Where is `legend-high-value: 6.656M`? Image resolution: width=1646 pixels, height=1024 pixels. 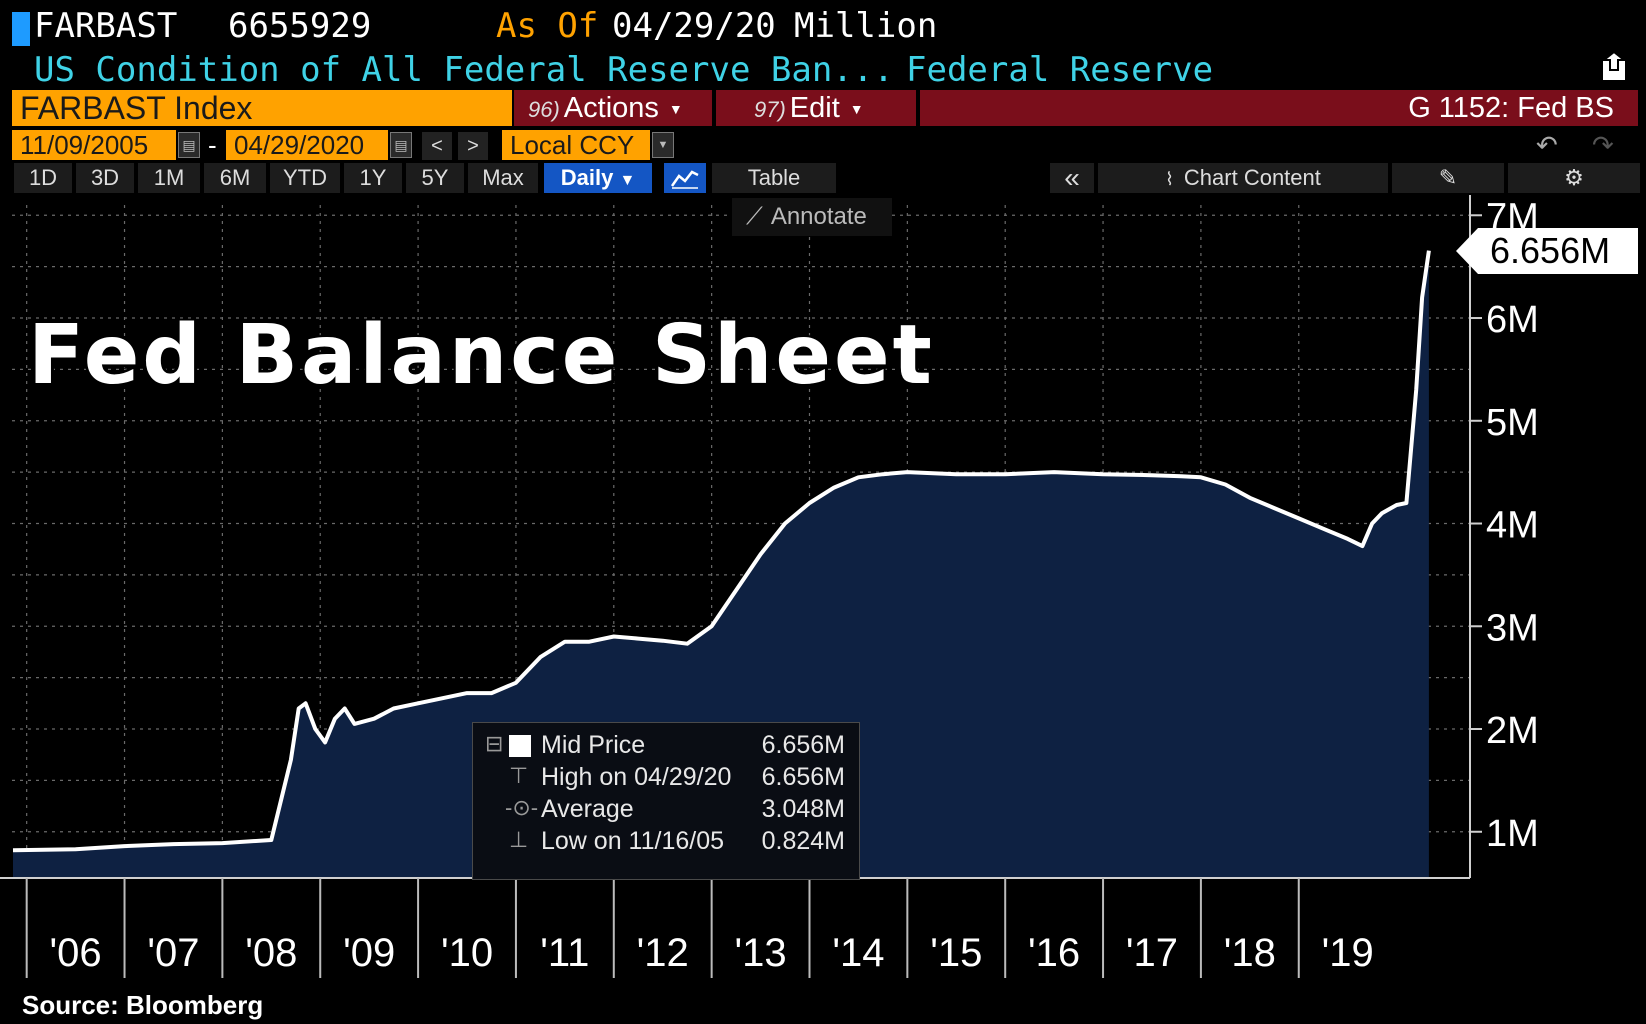 legend-high-value: 6.656M is located at coordinates (803, 777).